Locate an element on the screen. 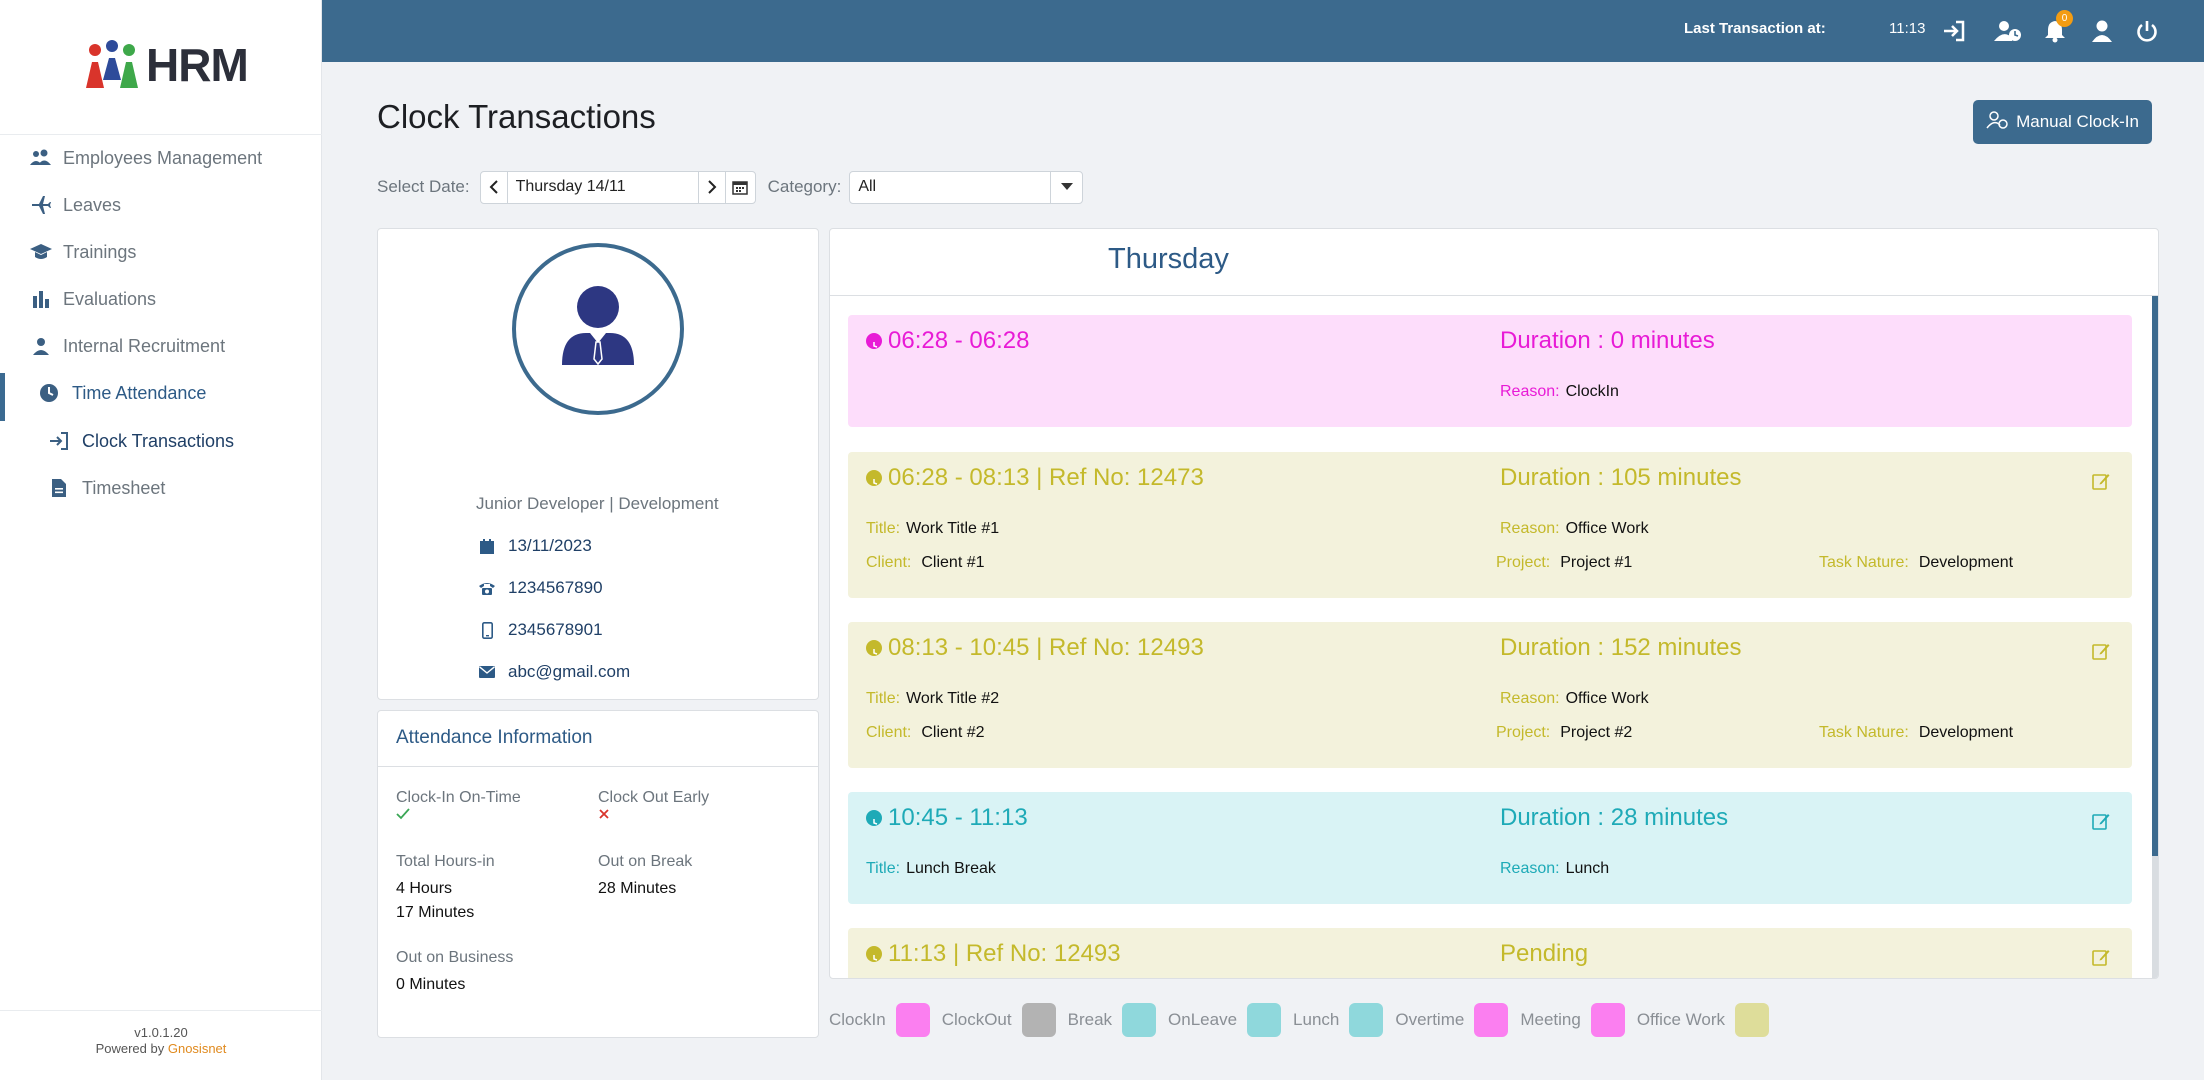 This screenshot has height=1080, width=2204. profile-phone-row: 1234567890 is located at coordinates (539, 588).